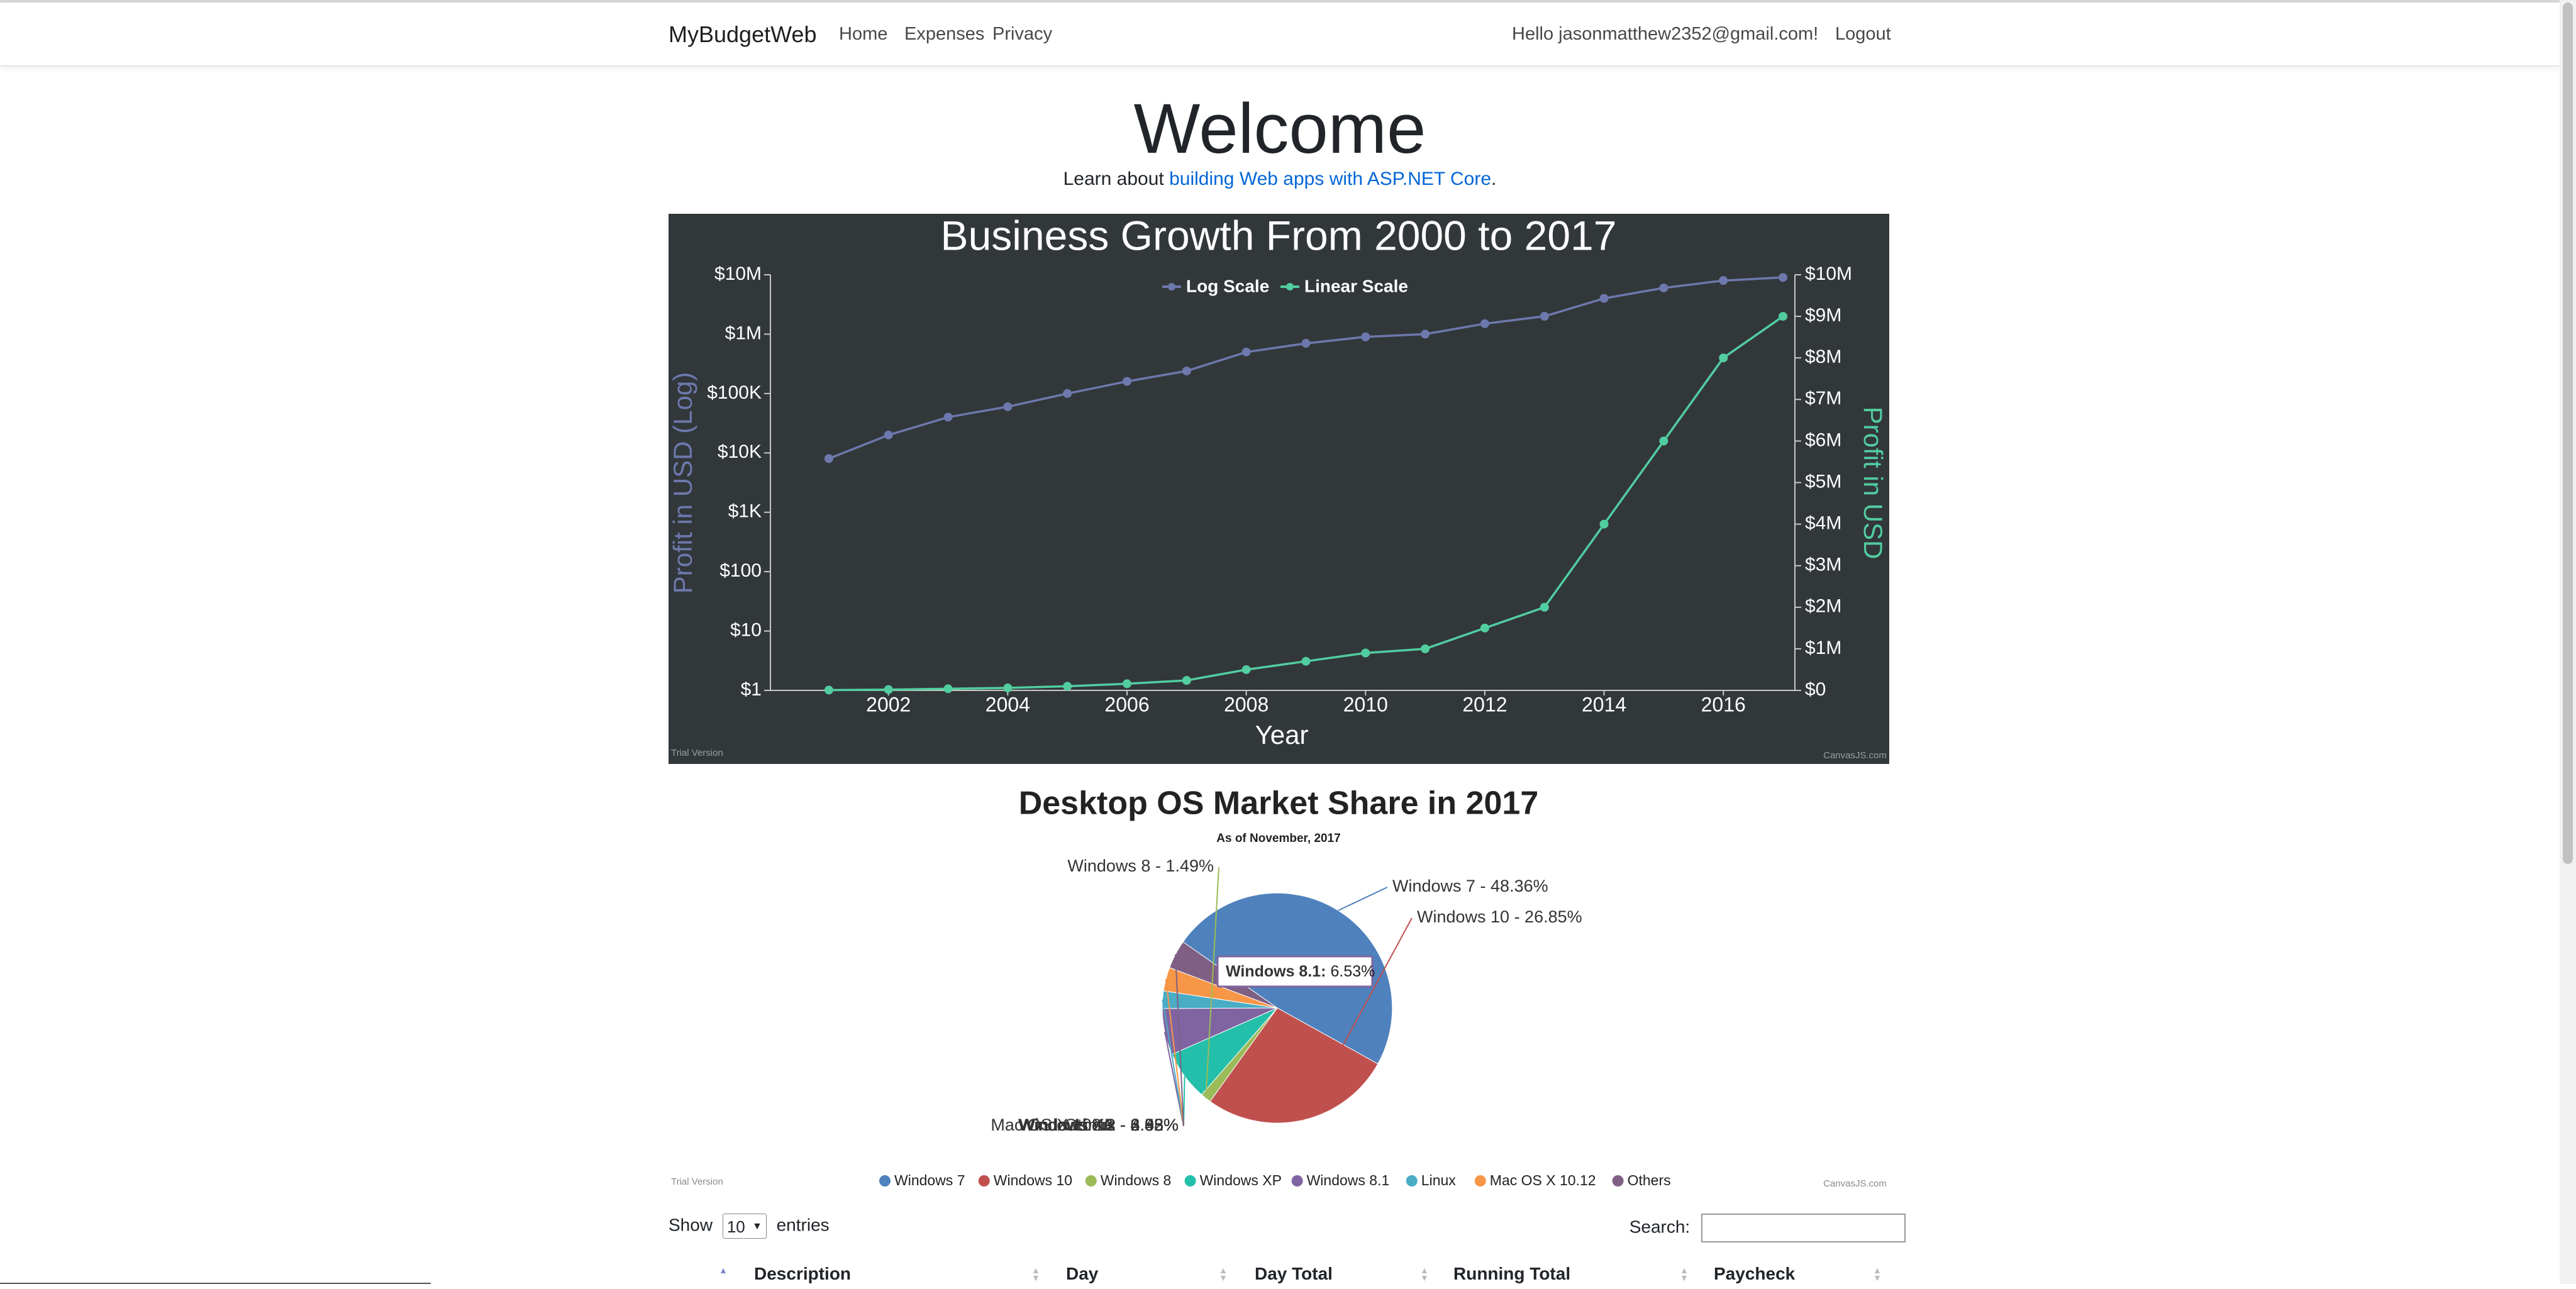 Image resolution: width=2576 pixels, height=1289 pixels. Describe the element at coordinates (1140, 865) in the screenshot. I see `pie-index-label: Windows 8 - 1.49%` at that location.